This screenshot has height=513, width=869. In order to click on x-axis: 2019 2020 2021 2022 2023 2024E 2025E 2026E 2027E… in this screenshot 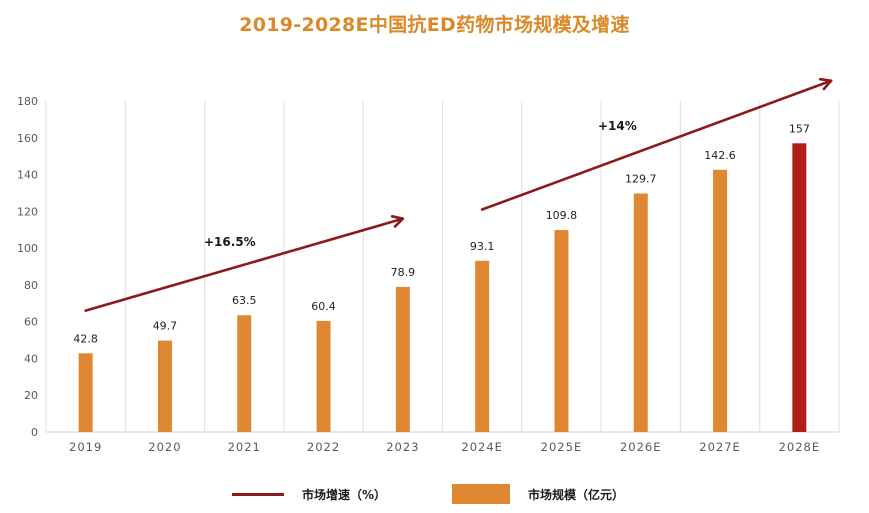, I will do `click(445, 447)`.